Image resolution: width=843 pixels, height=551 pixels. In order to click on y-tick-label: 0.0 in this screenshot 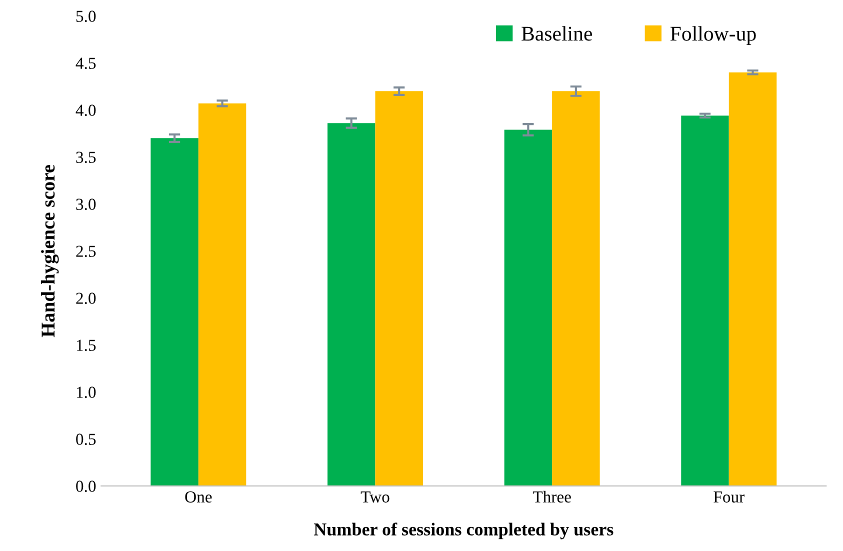, I will do `click(86, 486)`.